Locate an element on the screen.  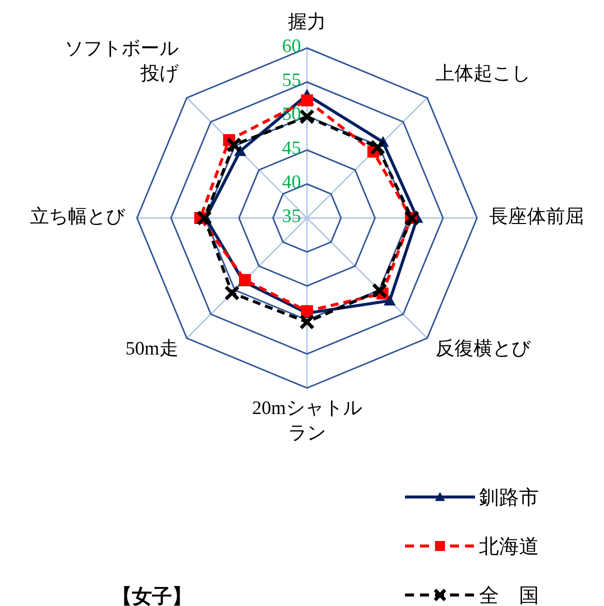
y-tick-label: 45 is located at coordinates (291, 148).